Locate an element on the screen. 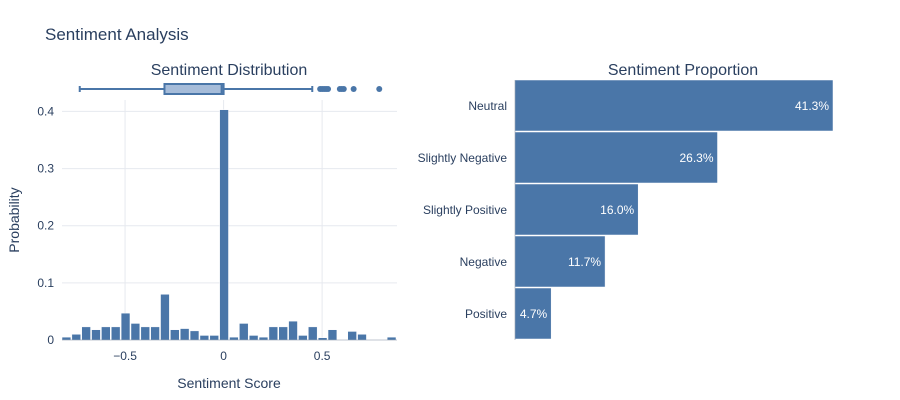 The height and width of the screenshot is (400, 900). x-tick-label: 0 is located at coordinates (223, 356).